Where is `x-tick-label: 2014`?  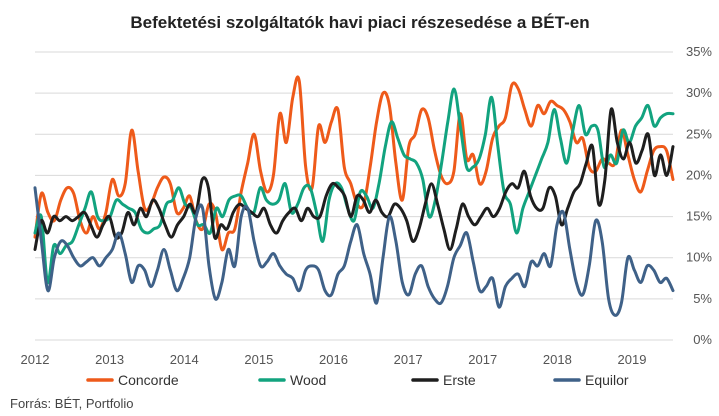
x-tick-label: 2014 is located at coordinates (184, 359).